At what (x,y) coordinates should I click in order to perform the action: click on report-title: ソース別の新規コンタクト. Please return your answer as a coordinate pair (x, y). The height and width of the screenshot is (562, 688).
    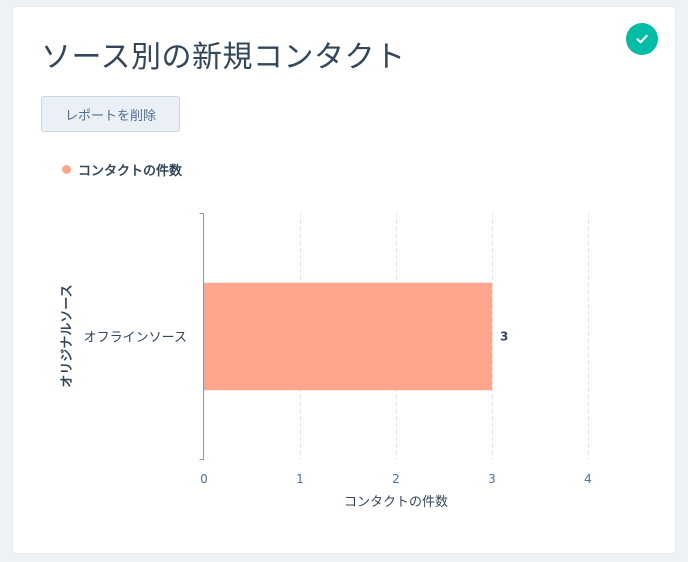
    Looking at the image, I should click on (223, 57).